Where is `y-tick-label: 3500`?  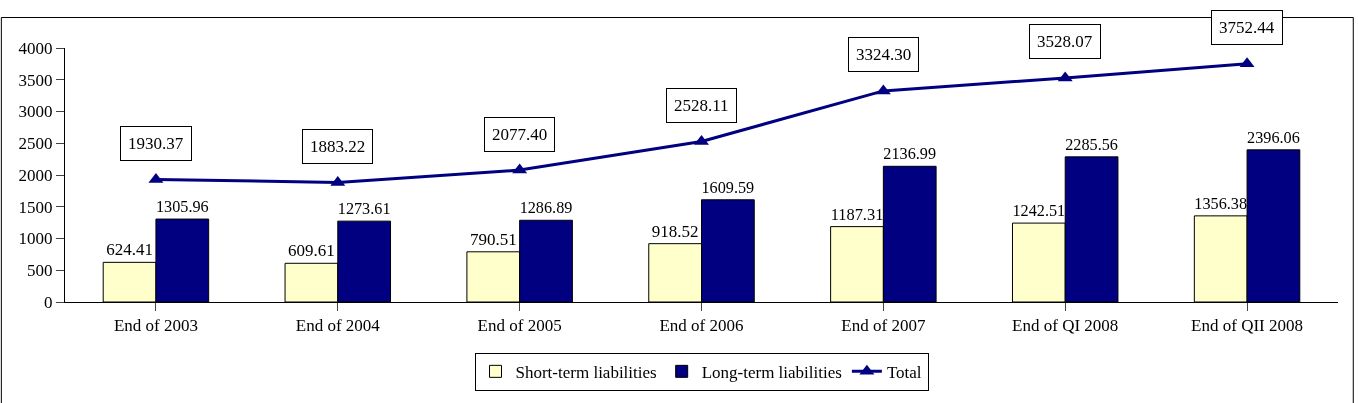
y-tick-label: 3500 is located at coordinates (35, 80).